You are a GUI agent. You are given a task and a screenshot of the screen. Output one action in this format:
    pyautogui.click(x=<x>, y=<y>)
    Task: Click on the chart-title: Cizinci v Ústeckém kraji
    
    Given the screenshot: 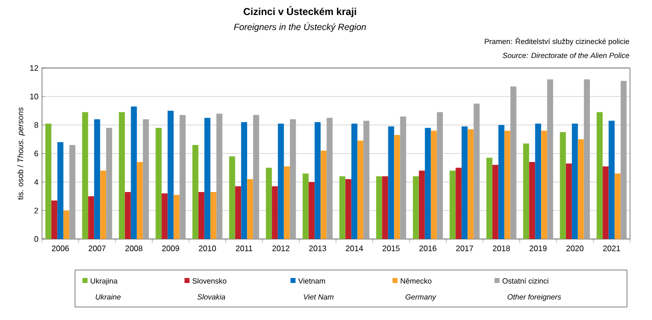 What is the action you would take?
    pyautogui.click(x=300, y=12)
    